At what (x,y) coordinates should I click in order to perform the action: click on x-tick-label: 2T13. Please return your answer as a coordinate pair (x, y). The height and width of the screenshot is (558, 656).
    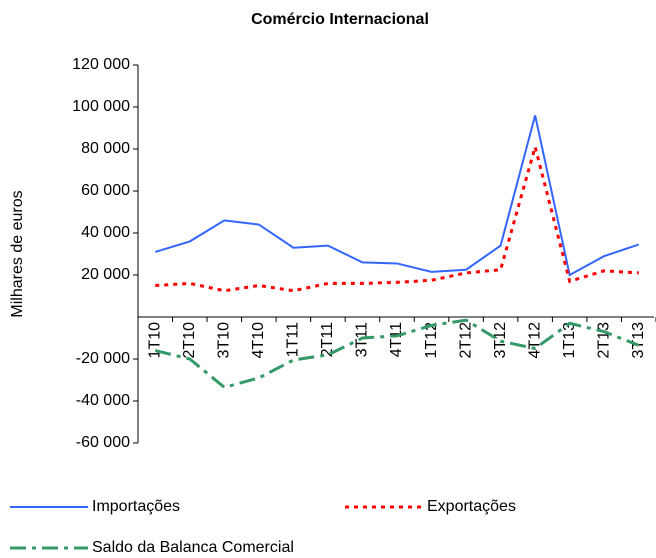
    Looking at the image, I should click on (603, 340).